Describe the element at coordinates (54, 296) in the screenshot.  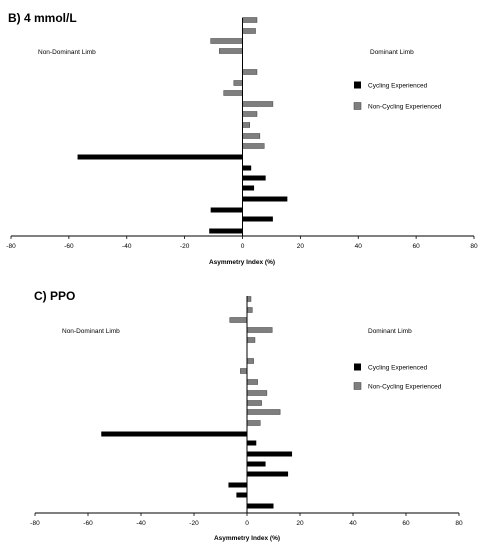
I see `panel-title: C) PPO` at that location.